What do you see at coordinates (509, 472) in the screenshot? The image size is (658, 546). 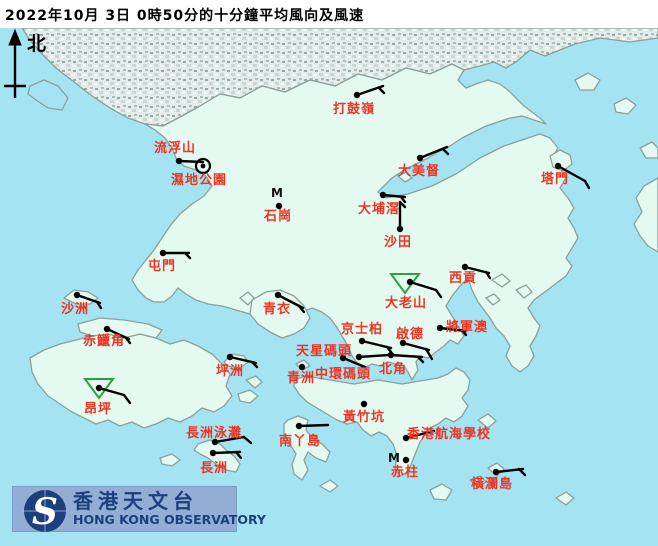 I see `station-waglan-island` at bounding box center [509, 472].